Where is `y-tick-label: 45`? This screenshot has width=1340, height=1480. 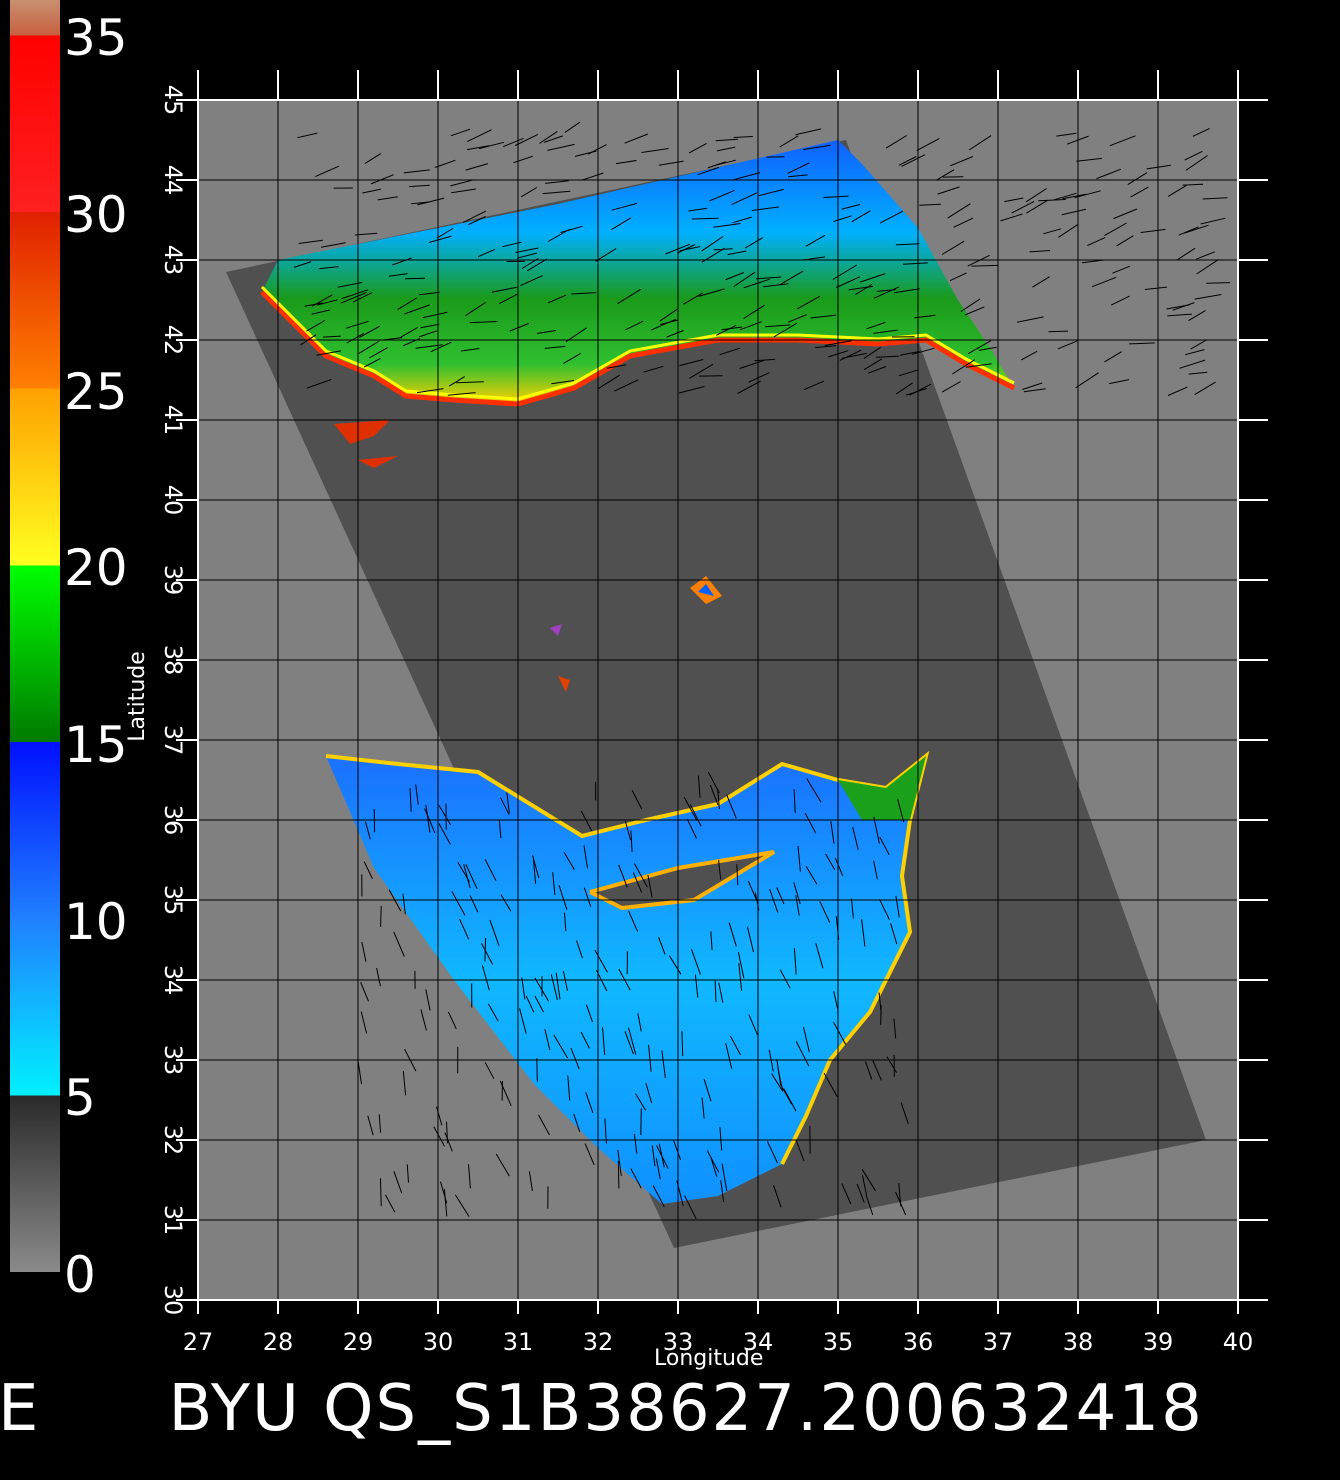
y-tick-label: 45 is located at coordinates (173, 100).